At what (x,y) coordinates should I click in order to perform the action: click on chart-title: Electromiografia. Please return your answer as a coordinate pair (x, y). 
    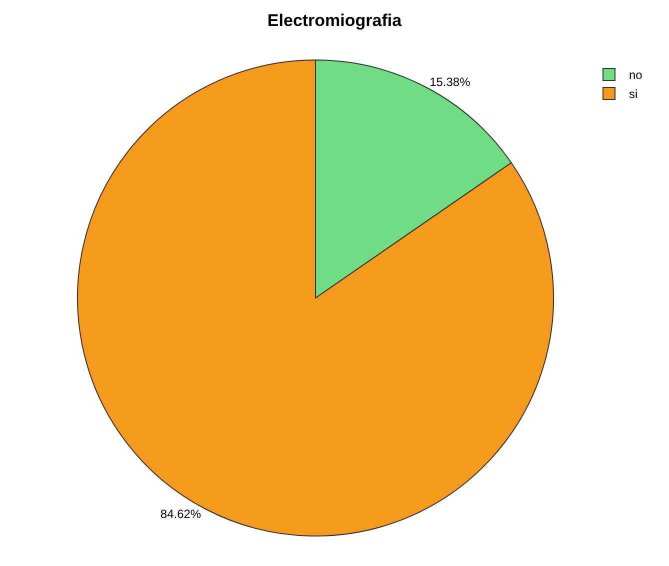
    Looking at the image, I should click on (334, 20).